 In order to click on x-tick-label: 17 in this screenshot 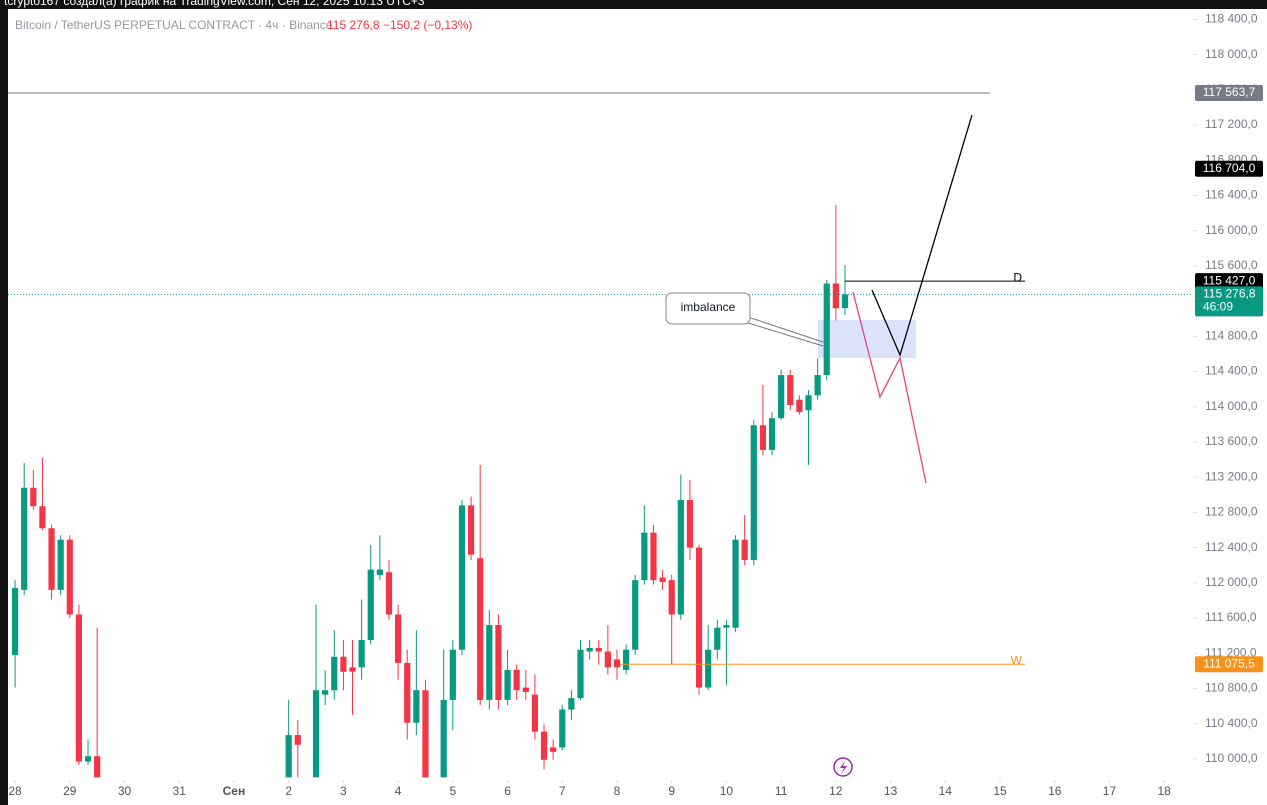, I will do `click(1110, 791)`.